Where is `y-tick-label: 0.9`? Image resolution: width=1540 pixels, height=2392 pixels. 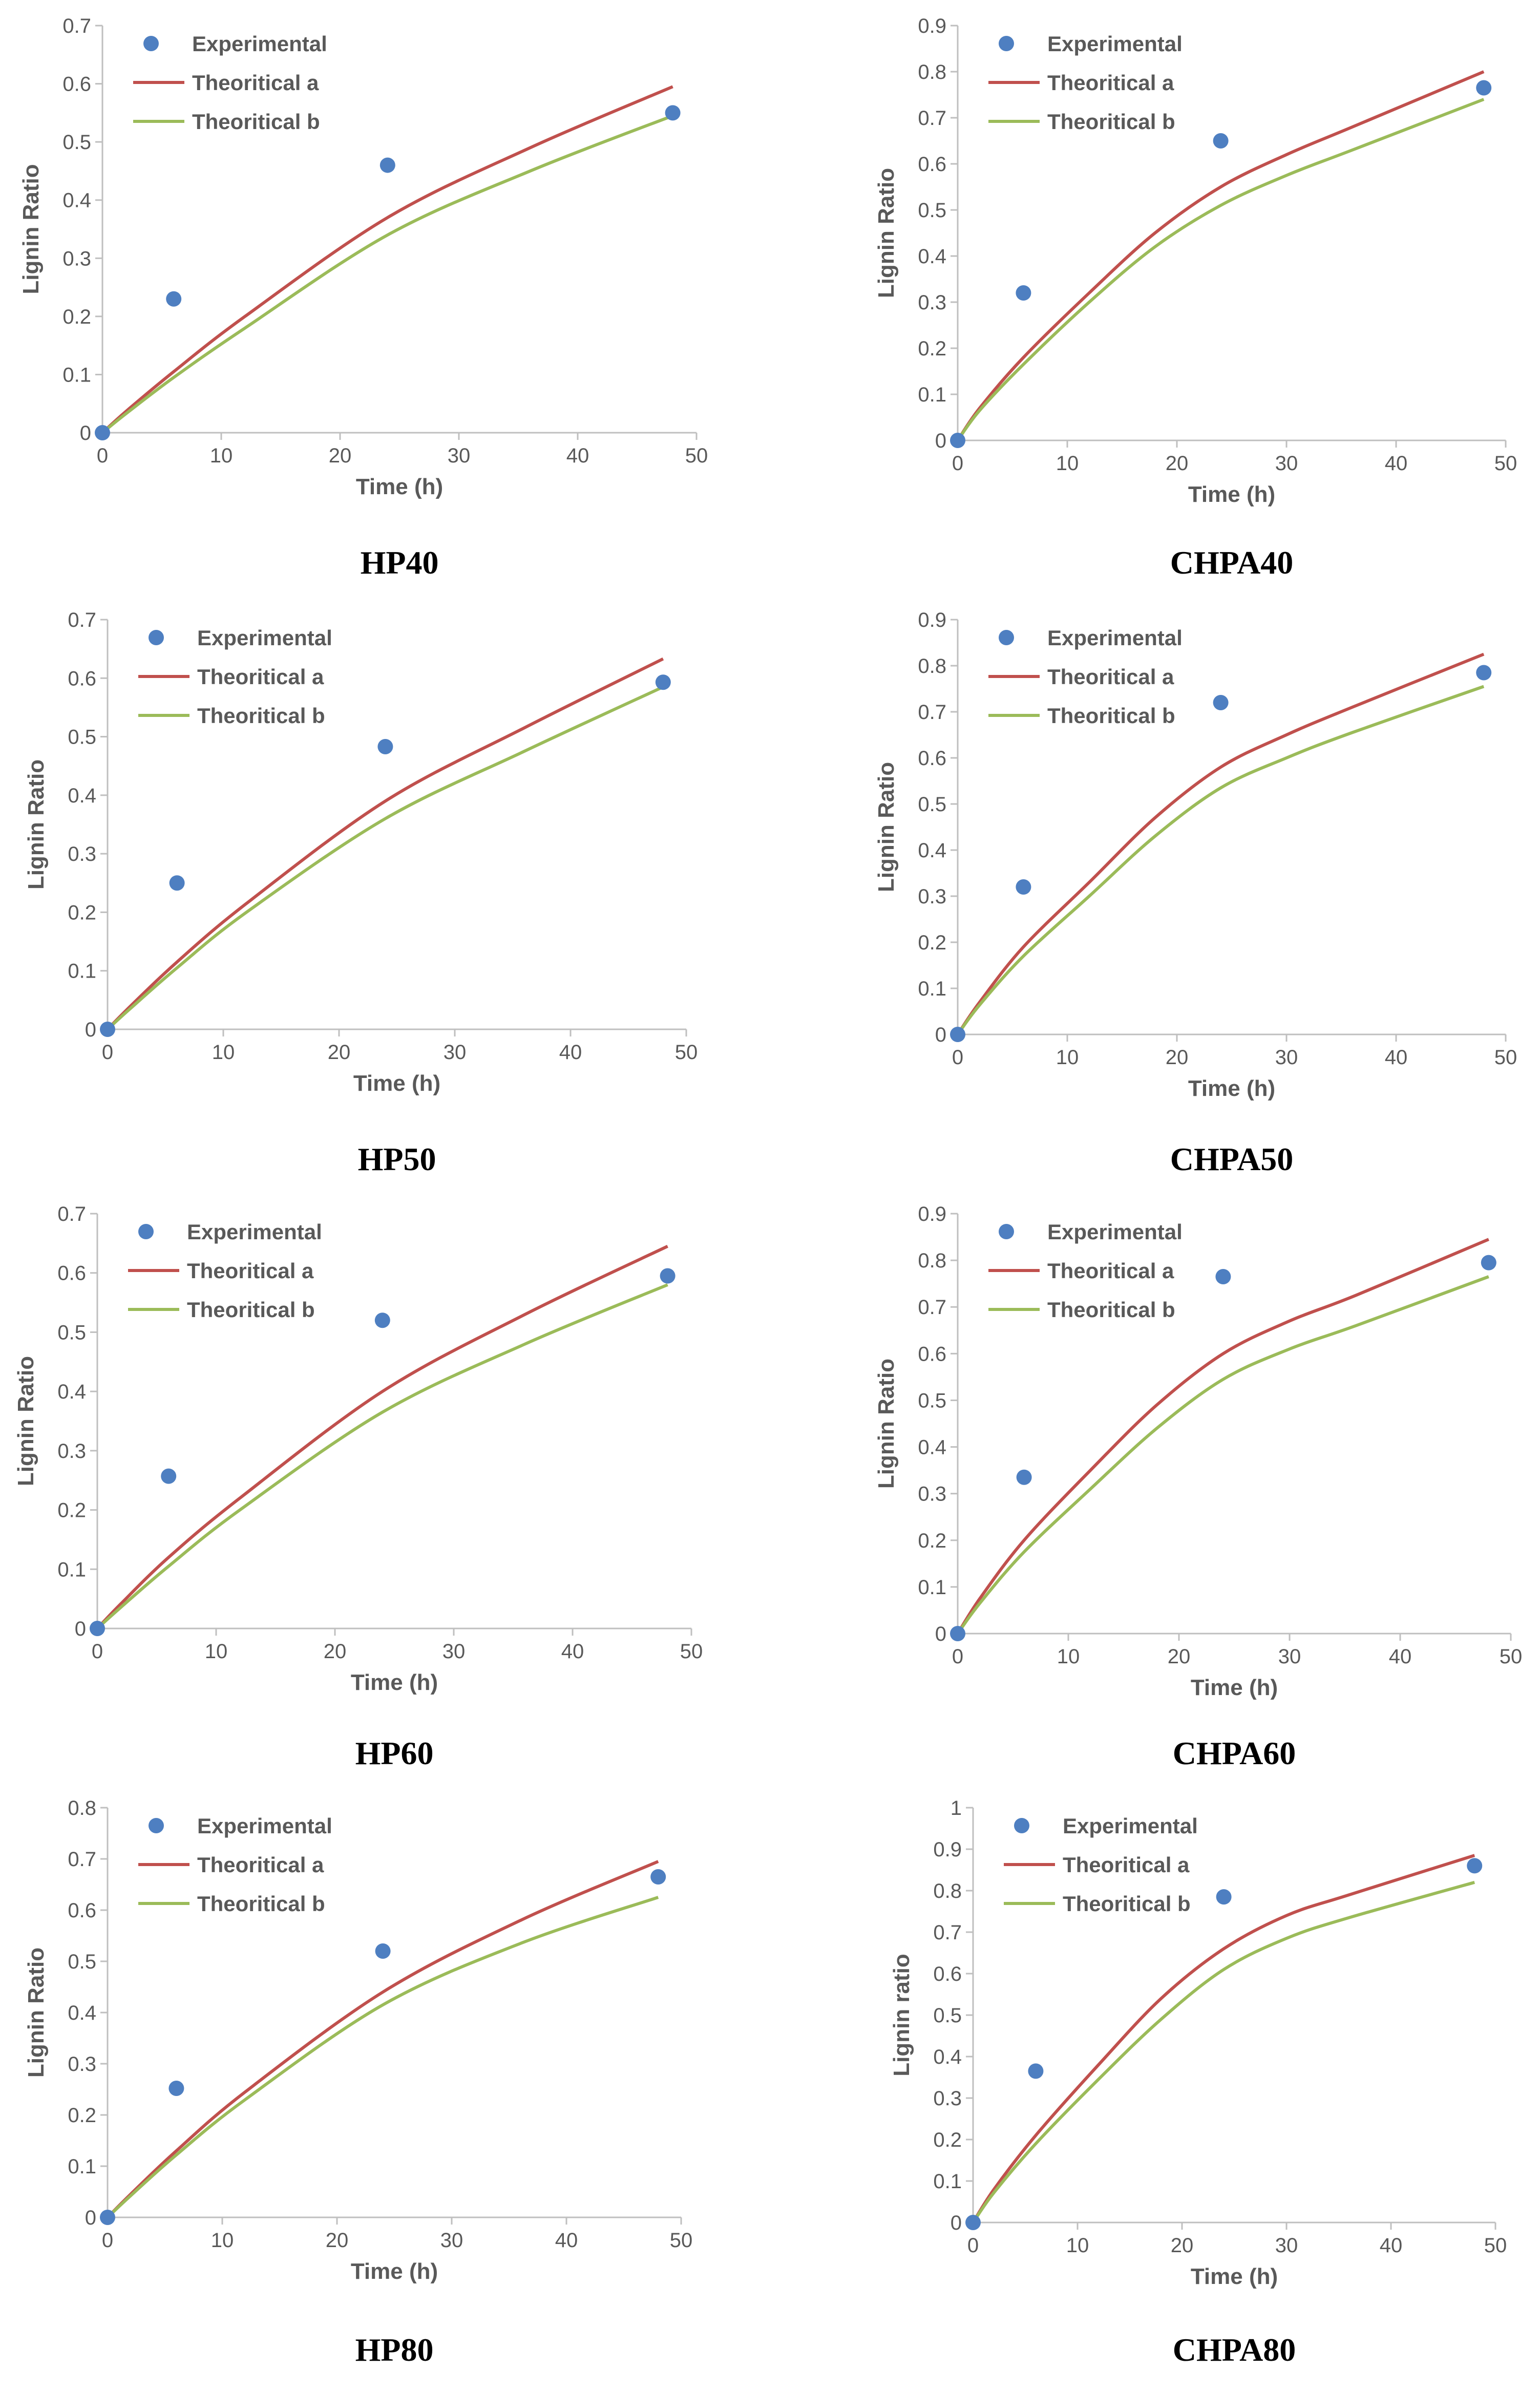 y-tick-label: 0.9 is located at coordinates (932, 26).